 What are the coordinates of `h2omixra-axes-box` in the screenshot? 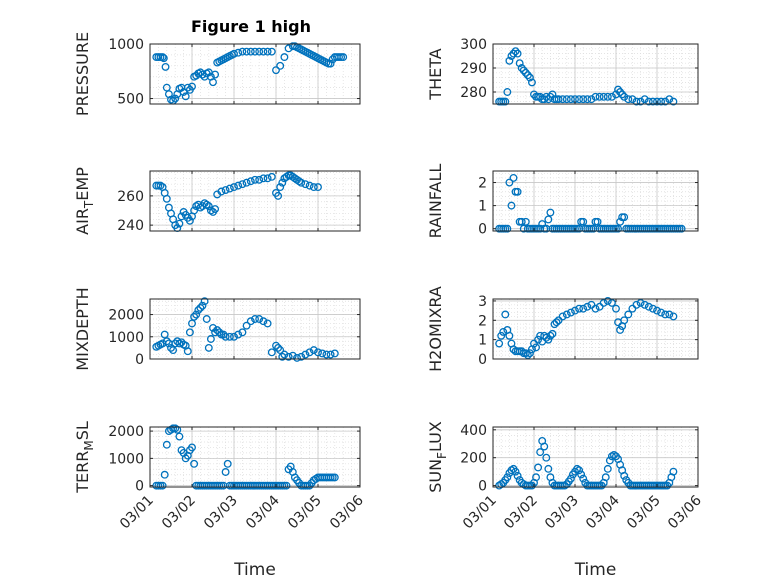 It's located at (595, 329).